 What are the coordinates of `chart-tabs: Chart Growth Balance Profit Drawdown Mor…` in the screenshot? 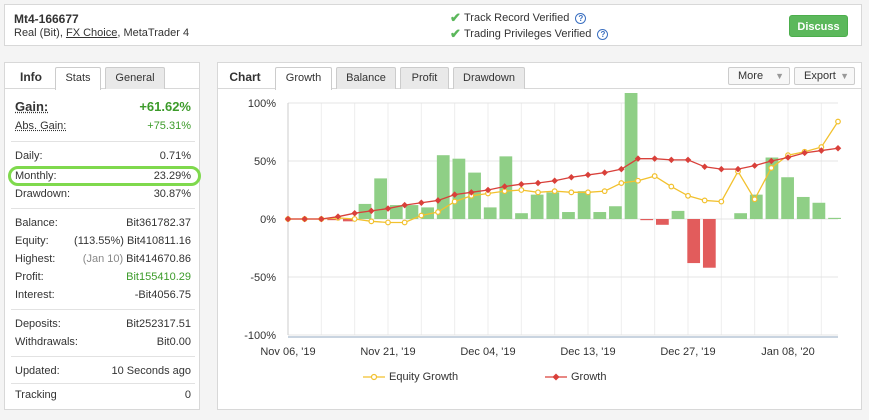 It's located at (539, 76).